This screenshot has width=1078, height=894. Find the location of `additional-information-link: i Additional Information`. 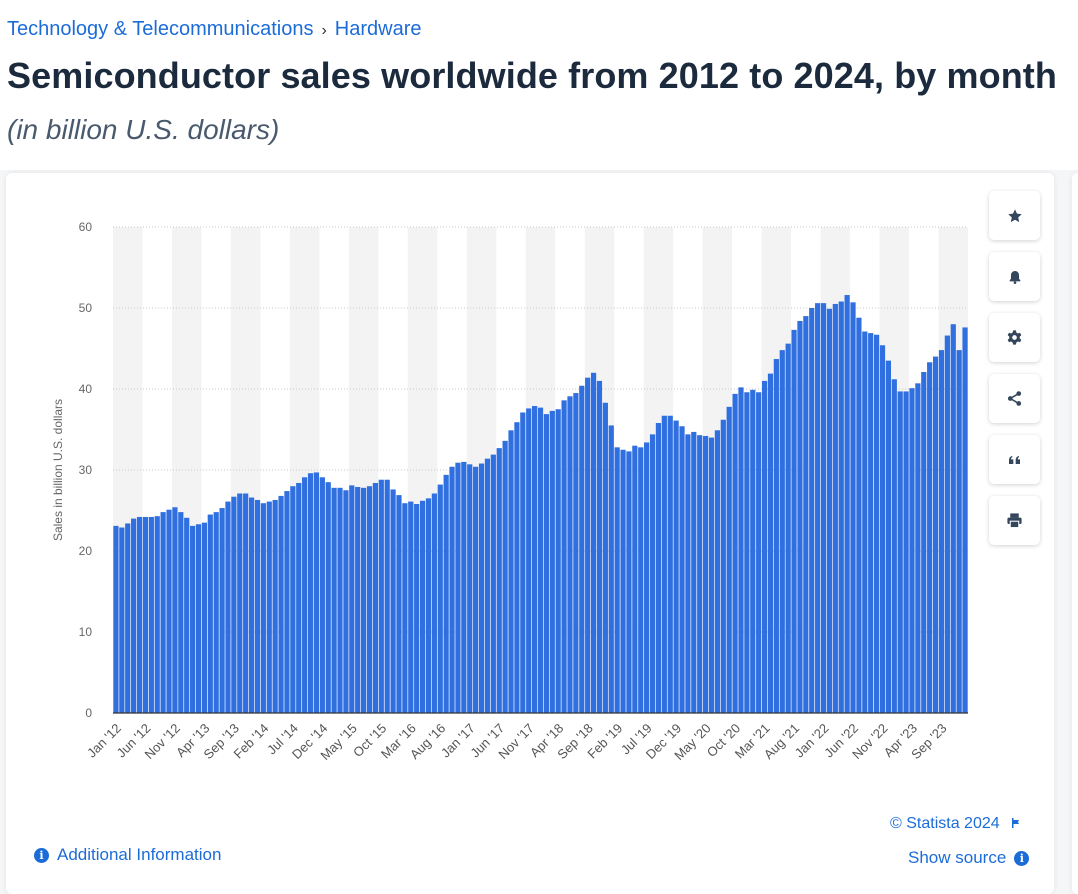

additional-information-link: i Additional Information is located at coordinates (127, 855).